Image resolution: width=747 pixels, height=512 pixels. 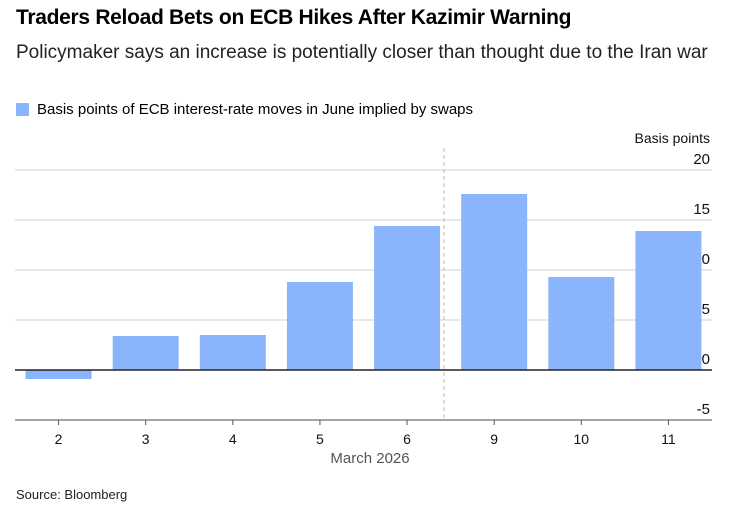 I want to click on x-tick-label: 6, so click(x=407, y=439).